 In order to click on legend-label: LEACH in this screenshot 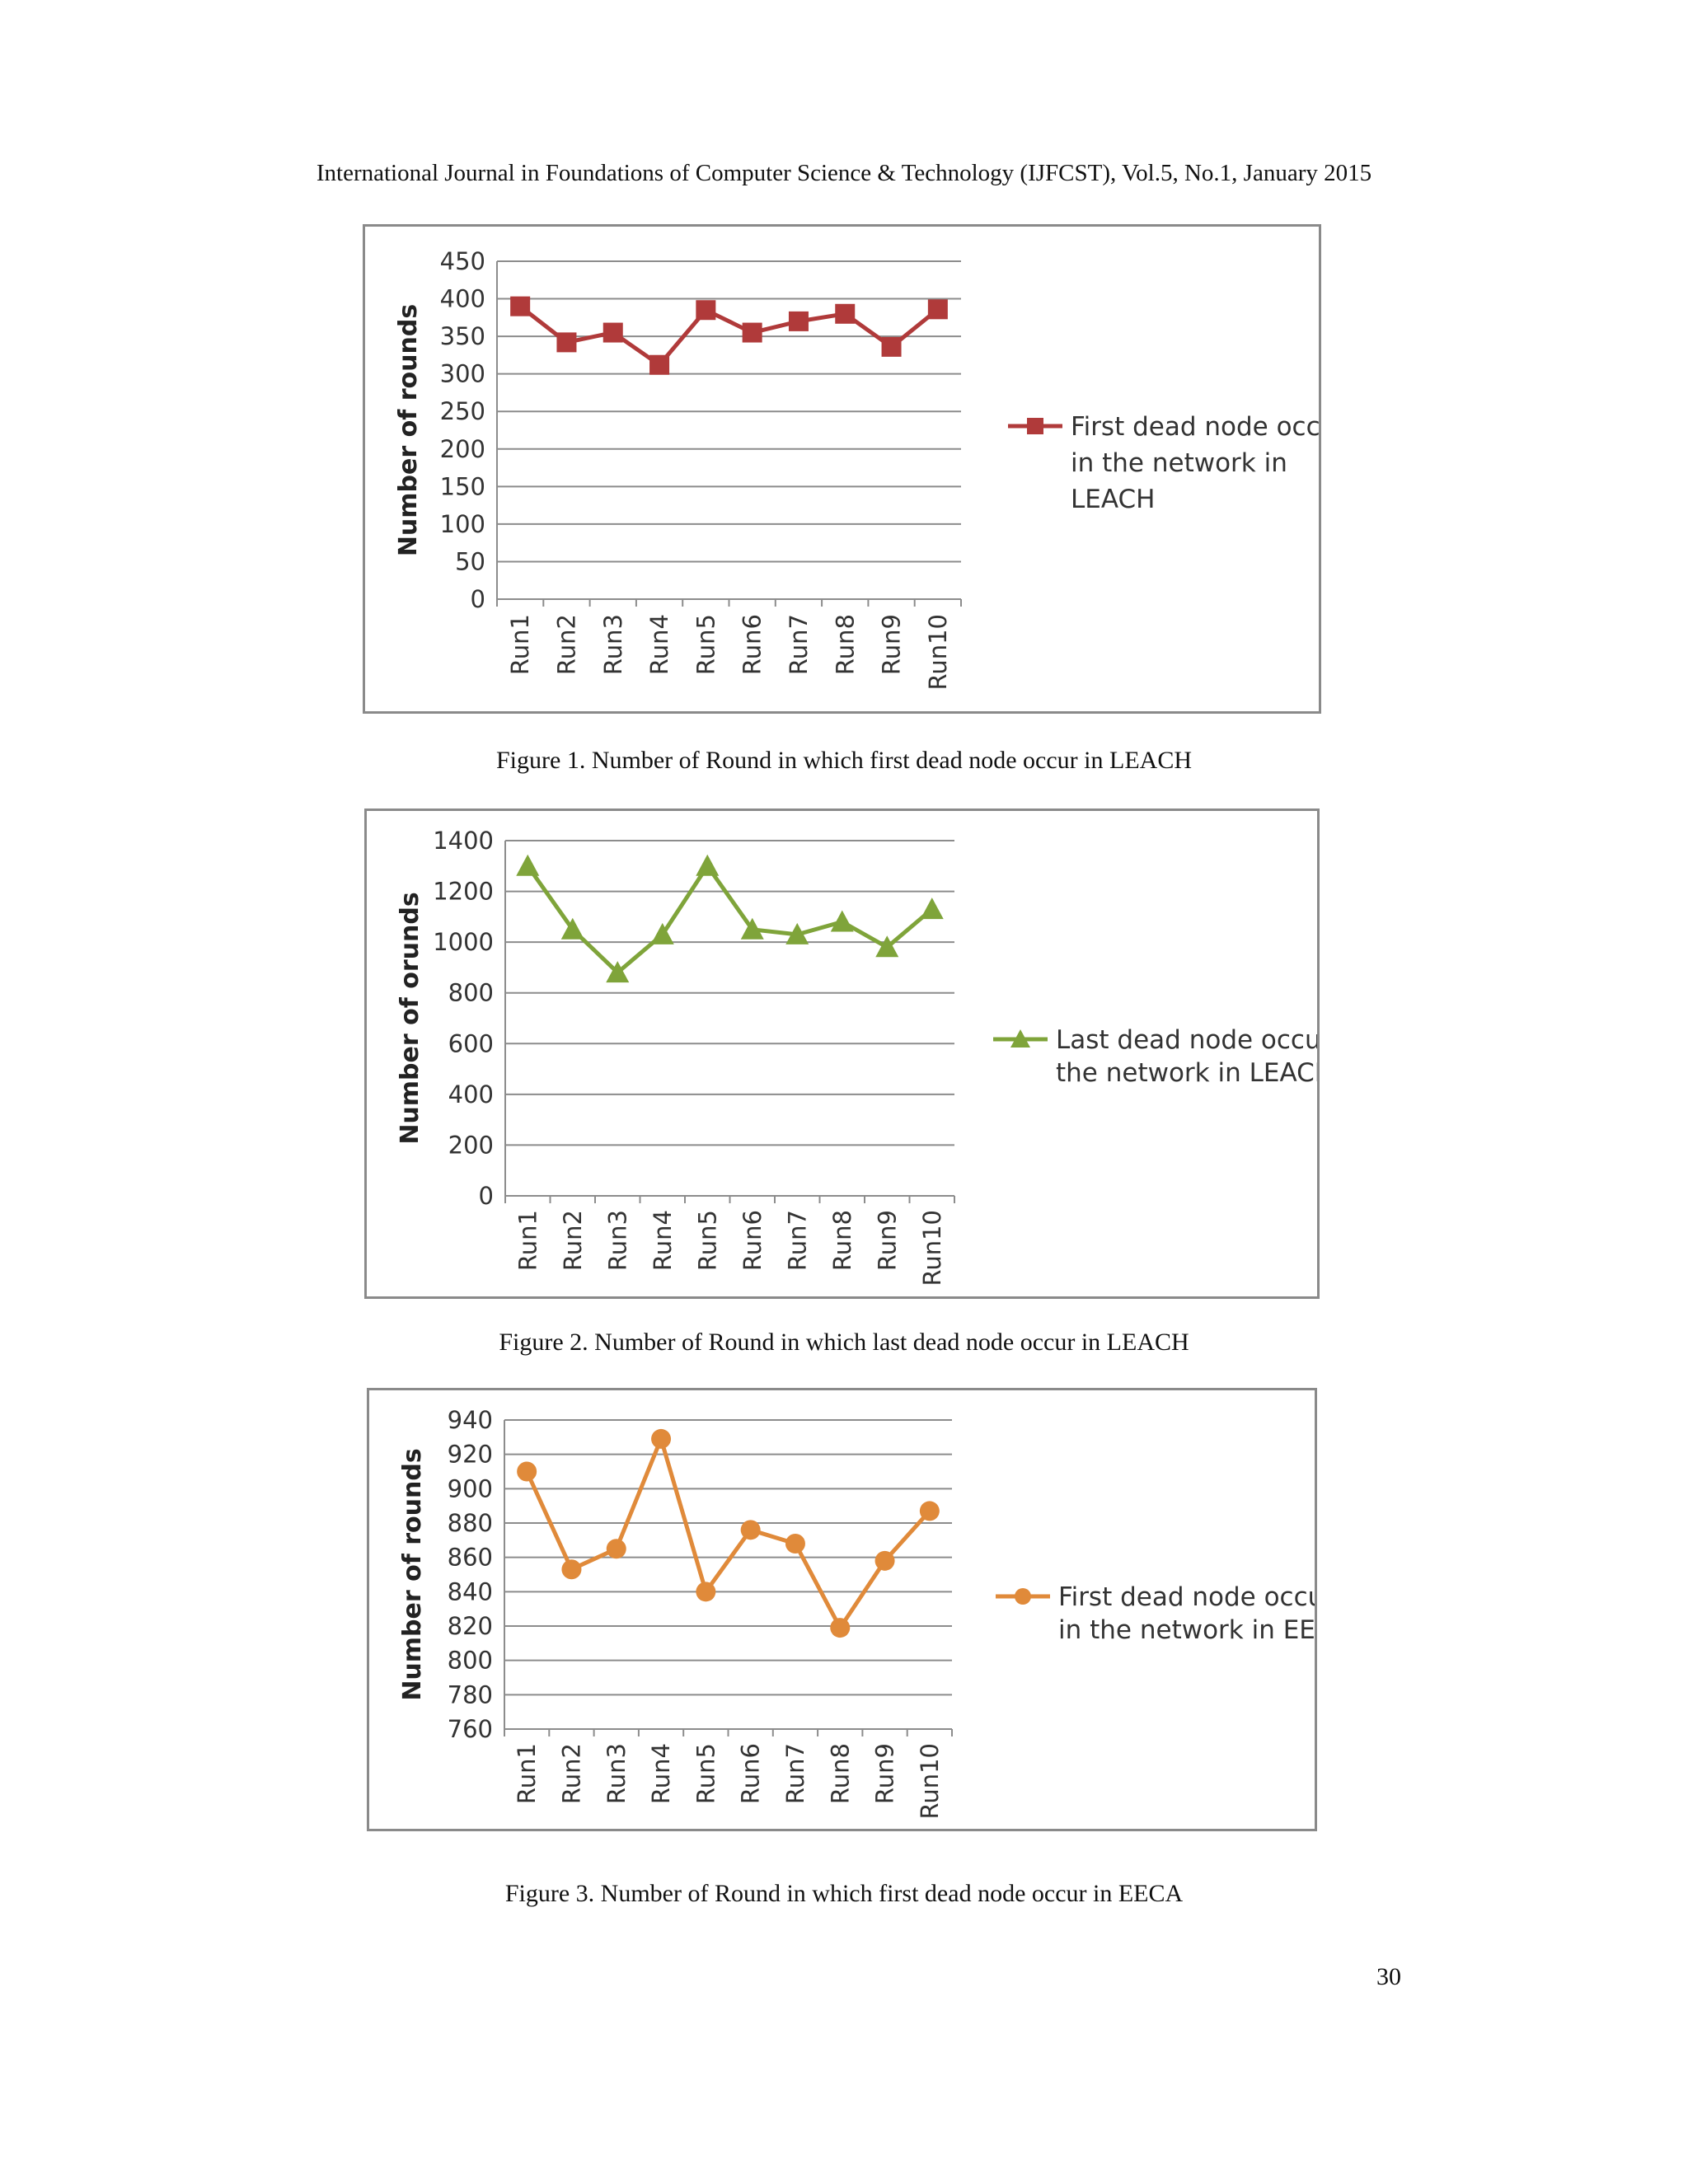, I will do `click(1113, 499)`.